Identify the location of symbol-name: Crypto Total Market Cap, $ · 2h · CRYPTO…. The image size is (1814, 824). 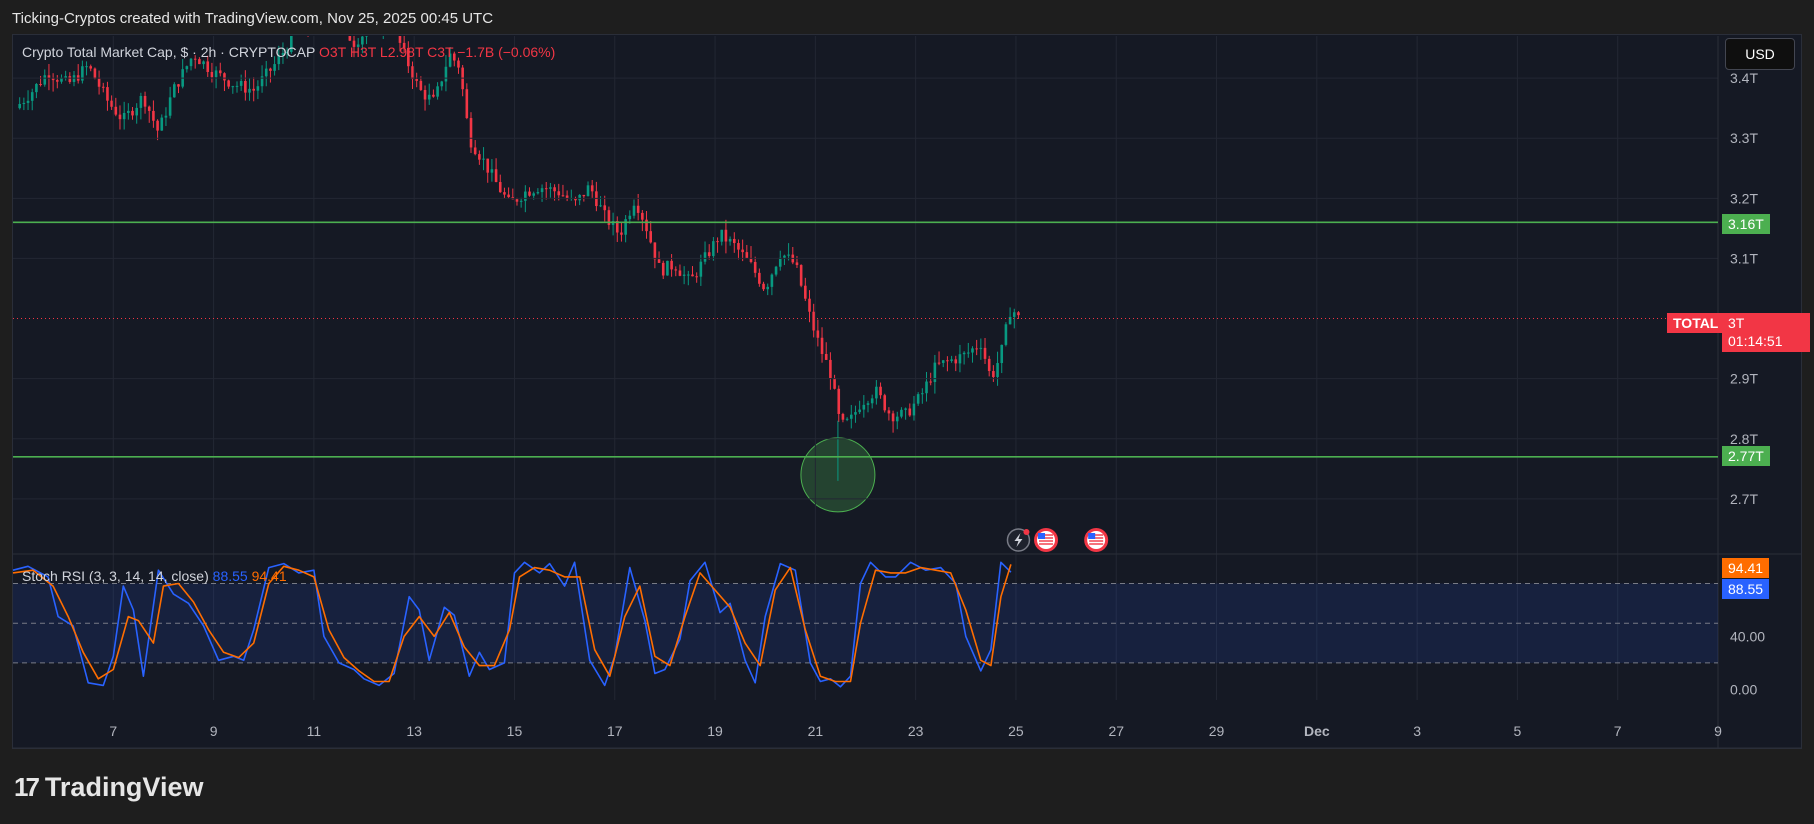
(169, 52).